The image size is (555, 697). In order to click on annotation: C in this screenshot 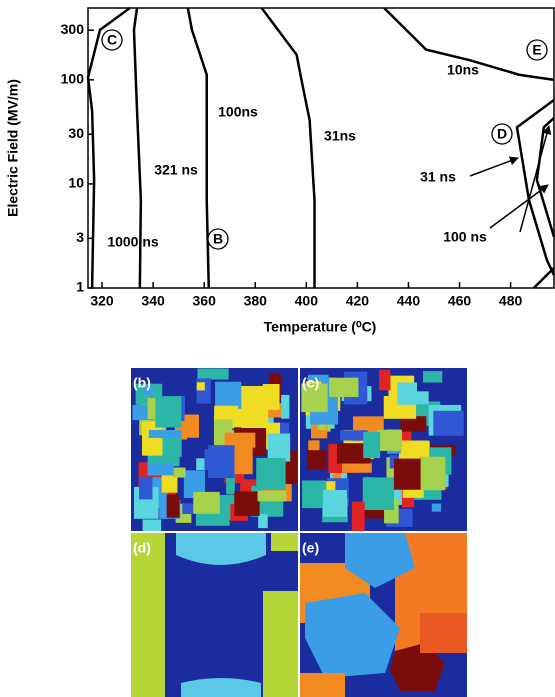, I will do `click(112, 40)`.